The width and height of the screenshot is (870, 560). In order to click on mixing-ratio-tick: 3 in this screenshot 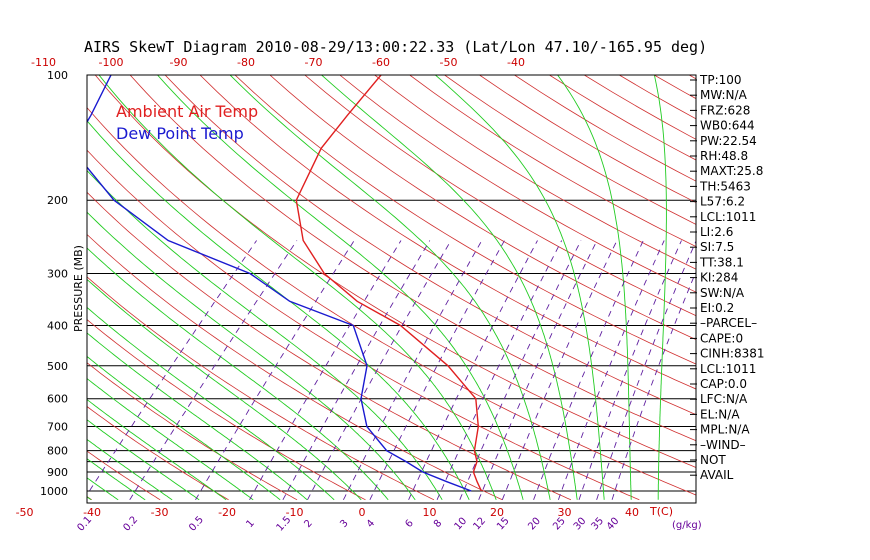, I will do `click(344, 524)`.